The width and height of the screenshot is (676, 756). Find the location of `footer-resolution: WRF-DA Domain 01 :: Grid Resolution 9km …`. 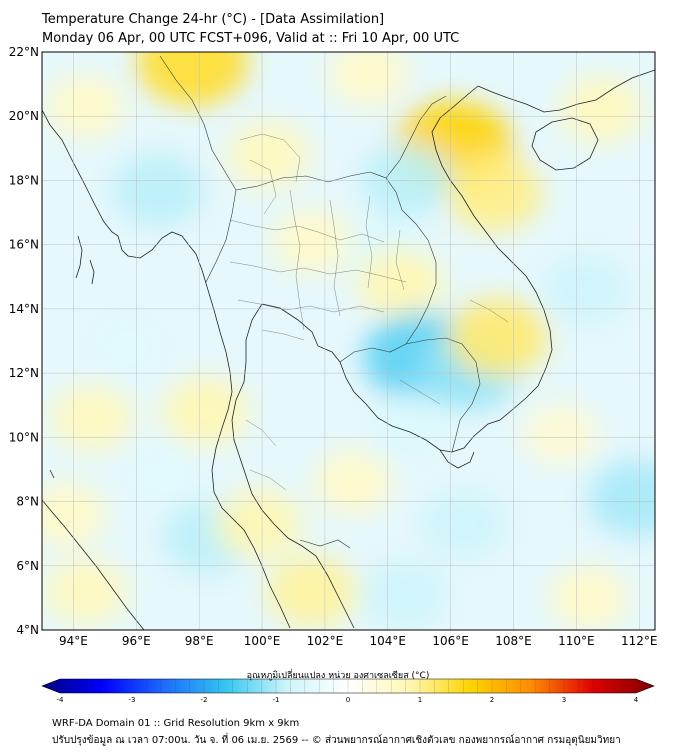

footer-resolution: WRF-DA Domain 01 :: Grid Resolution 9km … is located at coordinates (176, 723).